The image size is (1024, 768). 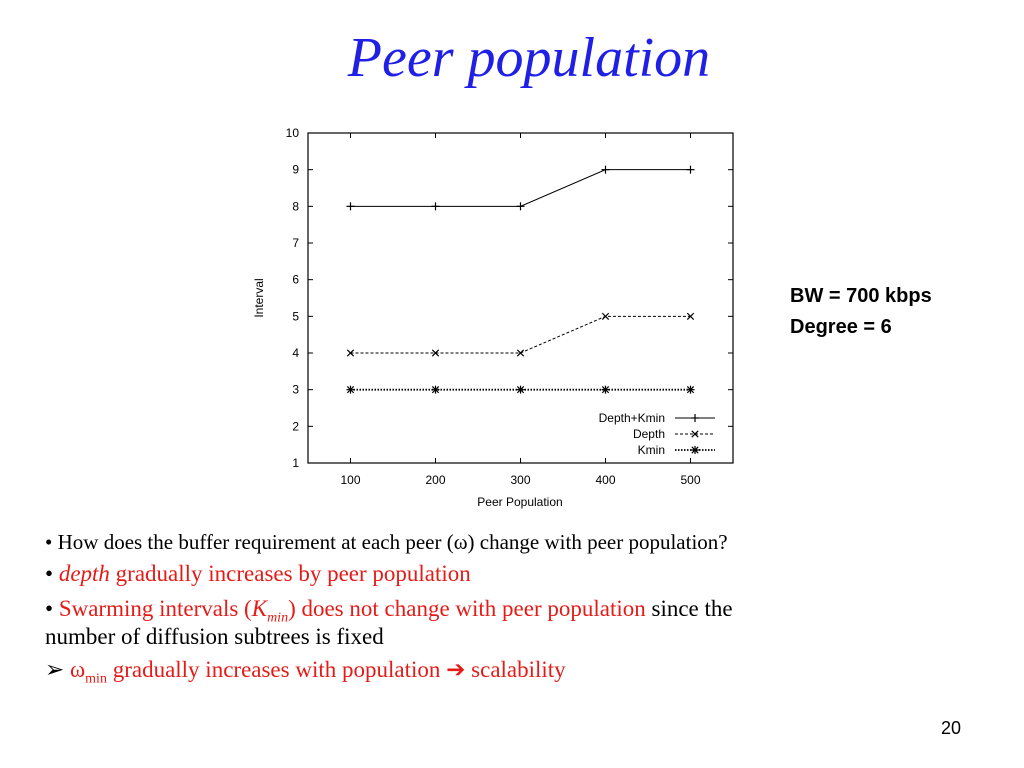 What do you see at coordinates (651, 450) in the screenshot?
I see `legend-label-kmin: Kmin` at bounding box center [651, 450].